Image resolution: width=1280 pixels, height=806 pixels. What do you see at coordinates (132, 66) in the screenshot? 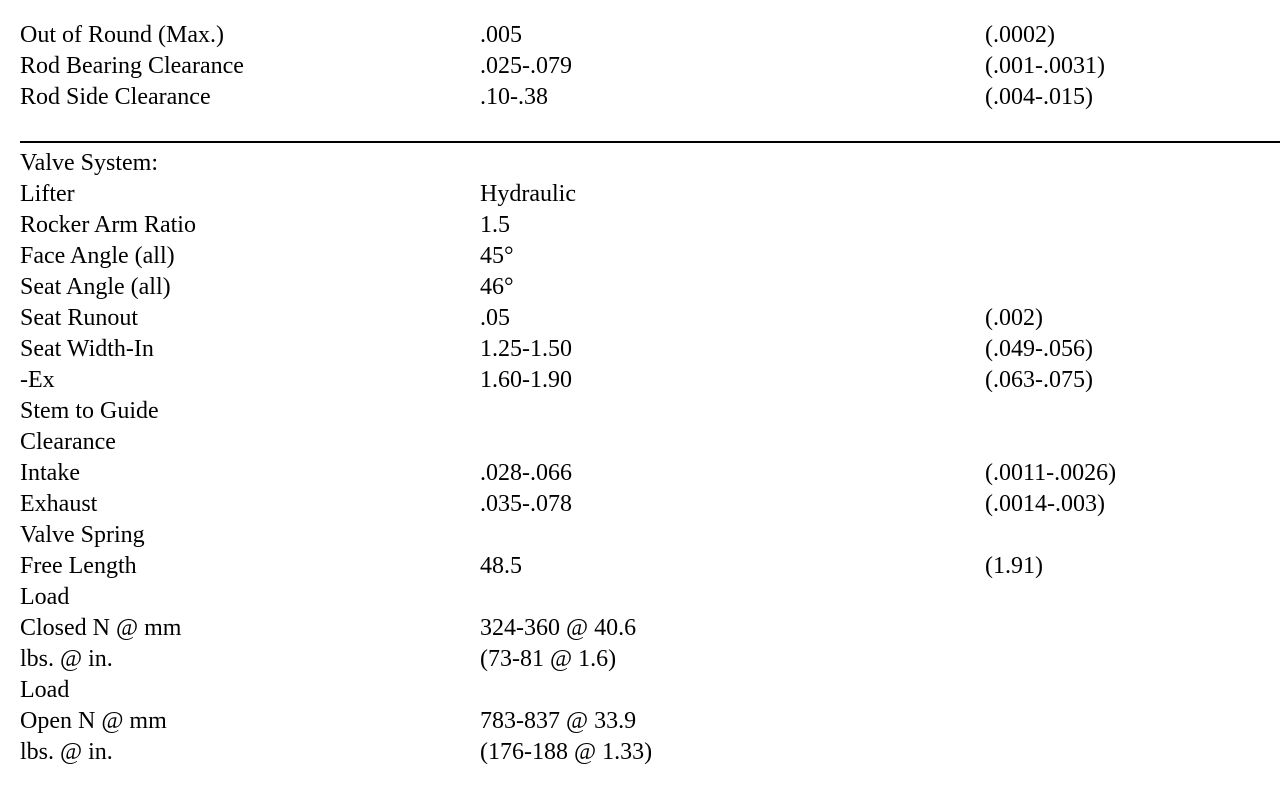
I see `spec-name: Rod Bearing Clearance` at bounding box center [132, 66].